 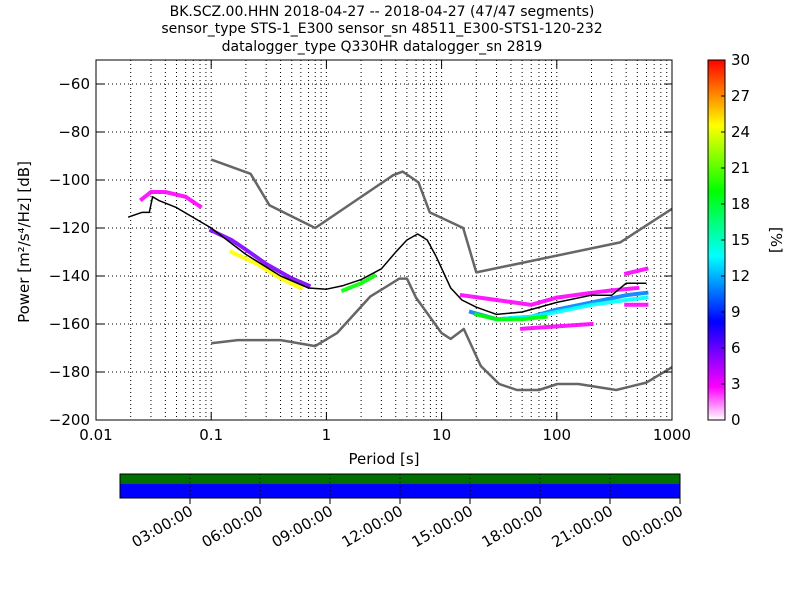 What do you see at coordinates (740, 96) in the screenshot?
I see `colorbar-tick-label: 27` at bounding box center [740, 96].